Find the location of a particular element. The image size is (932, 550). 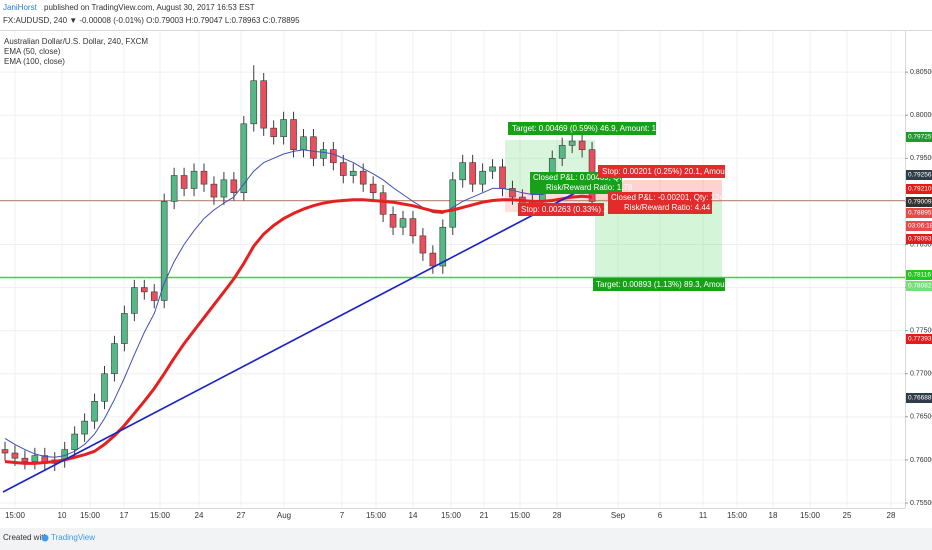

legend-entry: Australian Dollar/U.S. Dollar, 240, FXCM is located at coordinates (76, 41).